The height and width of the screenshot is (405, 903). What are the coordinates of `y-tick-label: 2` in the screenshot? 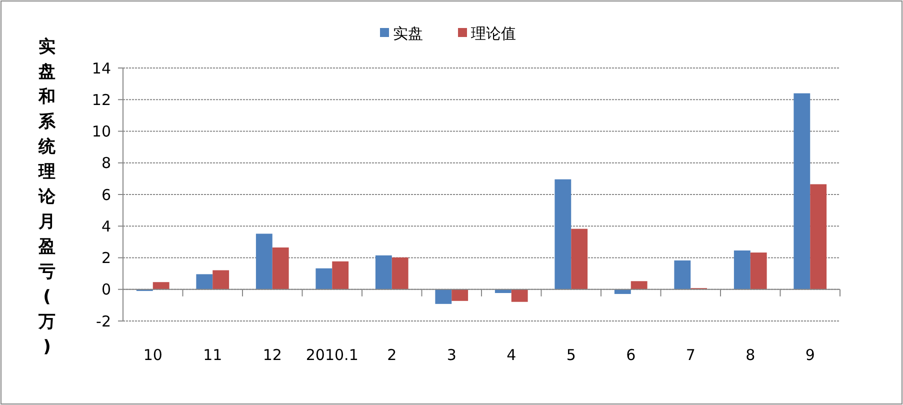 It's located at (106, 258).